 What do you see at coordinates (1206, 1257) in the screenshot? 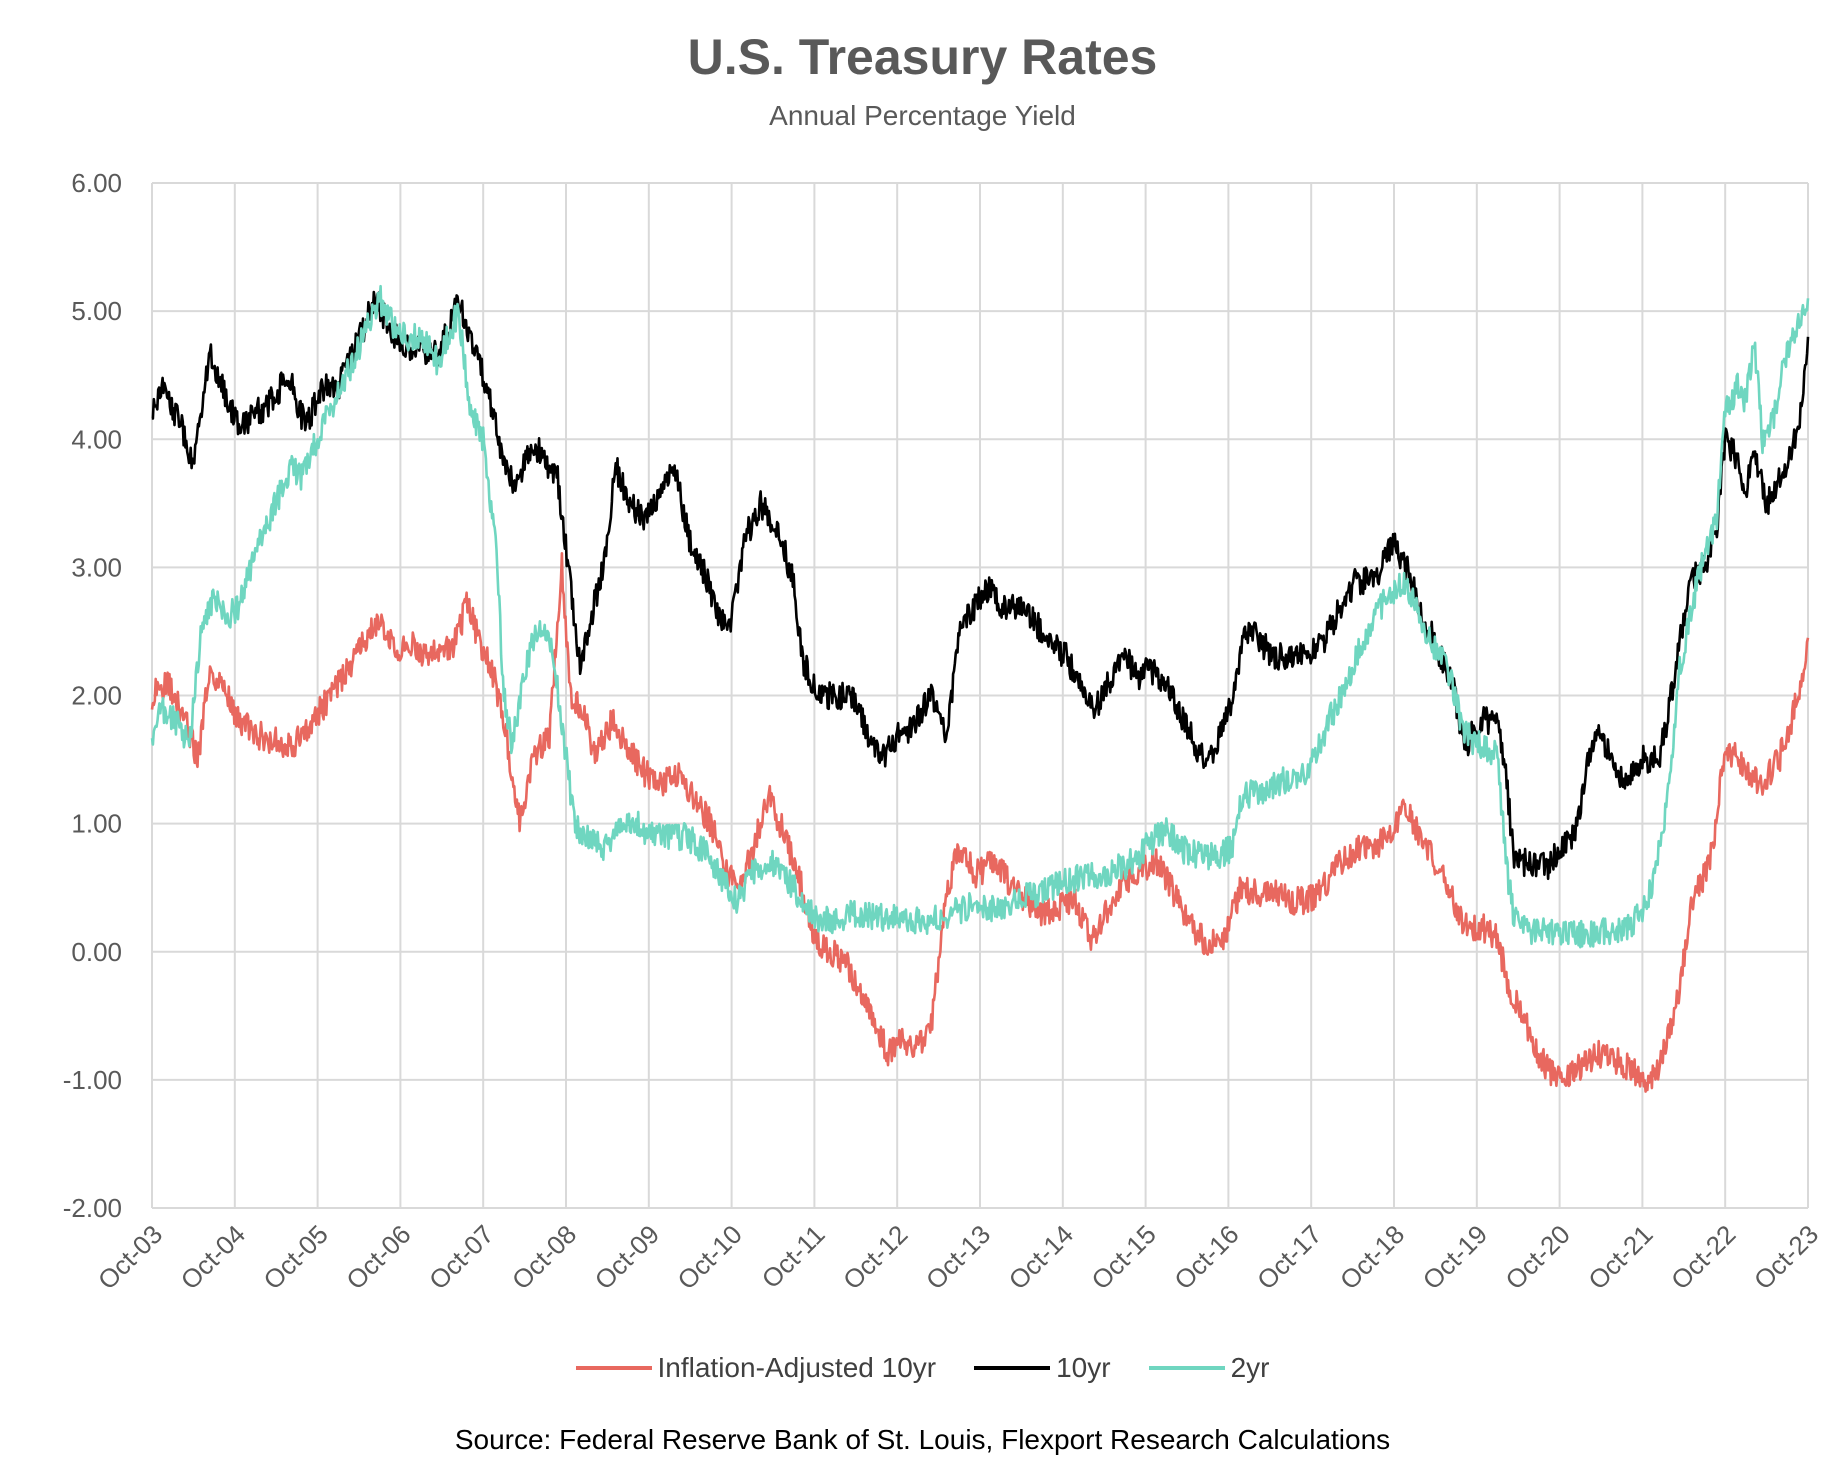
I see `x-tick-label: Oct-16` at bounding box center [1206, 1257].